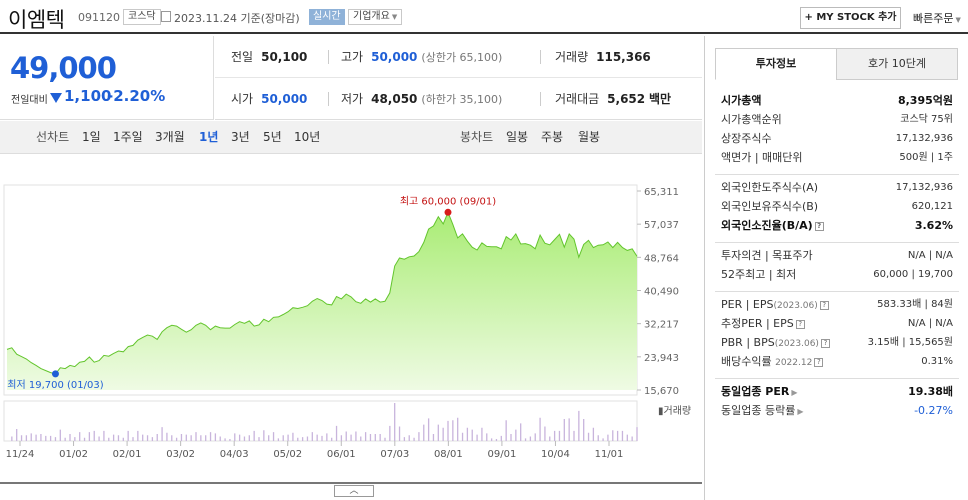 The height and width of the screenshot is (500, 968). I want to click on dividend-value: 0.31%, so click(937, 361).